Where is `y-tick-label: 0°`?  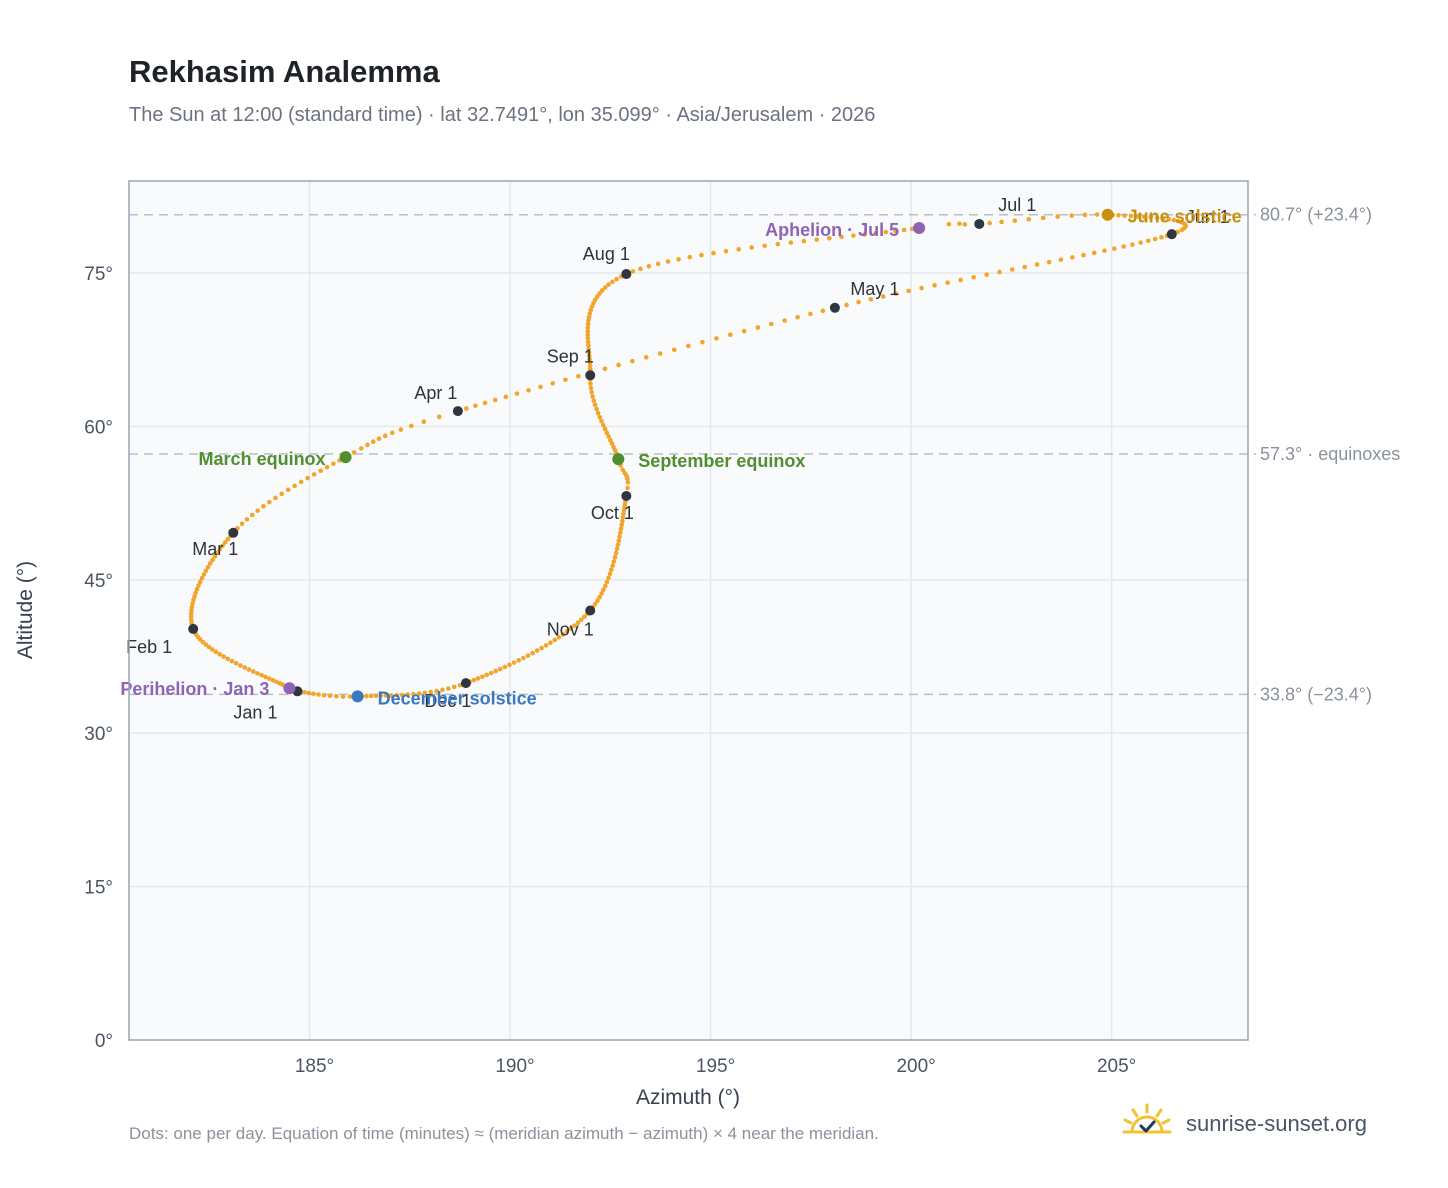 y-tick-label: 0° is located at coordinates (104, 1041).